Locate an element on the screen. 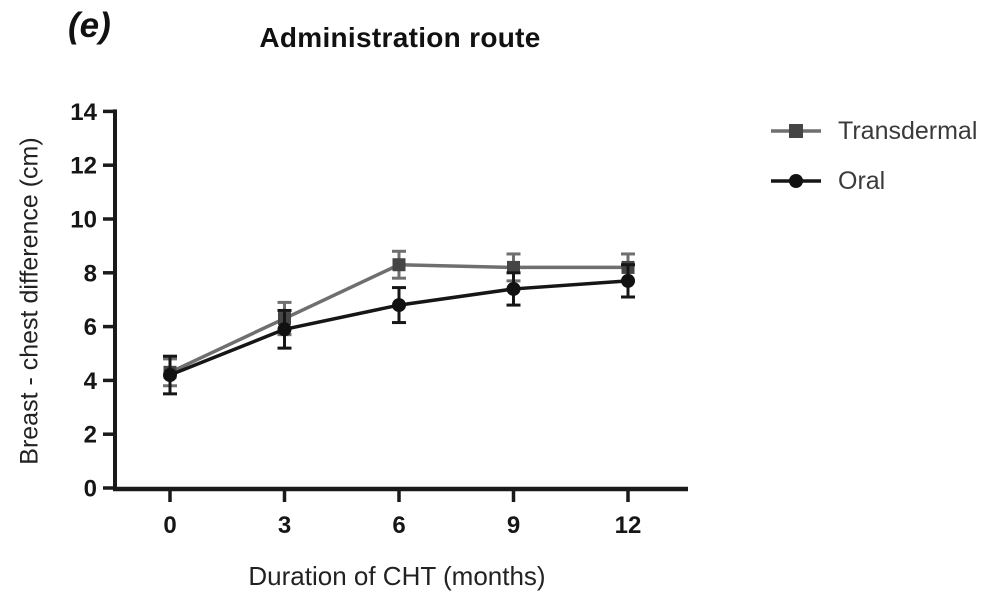 Image resolution: width=1008 pixels, height=613 pixels. y-tick-label: 10 is located at coordinates (83, 220).